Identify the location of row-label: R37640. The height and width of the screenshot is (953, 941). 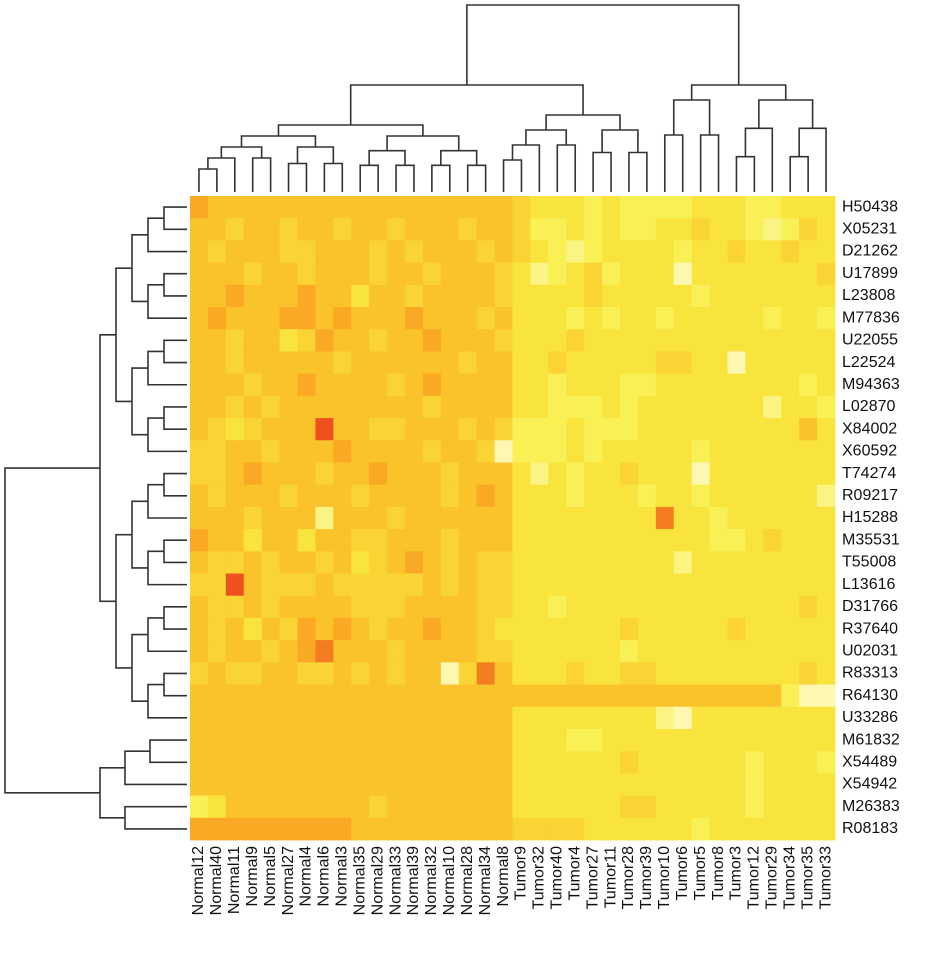
(870, 628).